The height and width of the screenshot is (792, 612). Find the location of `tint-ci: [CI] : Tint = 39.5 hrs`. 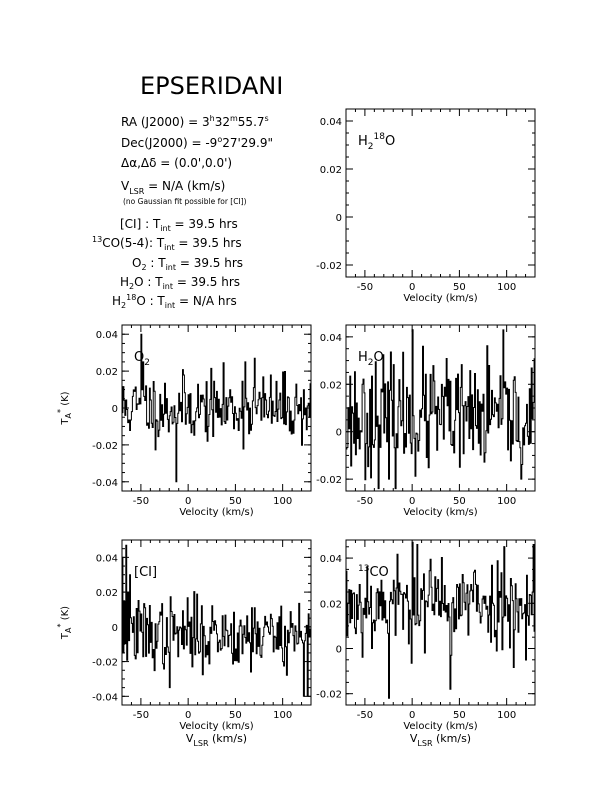

tint-ci: [CI] : Tint = 39.5 hrs is located at coordinates (179, 225).